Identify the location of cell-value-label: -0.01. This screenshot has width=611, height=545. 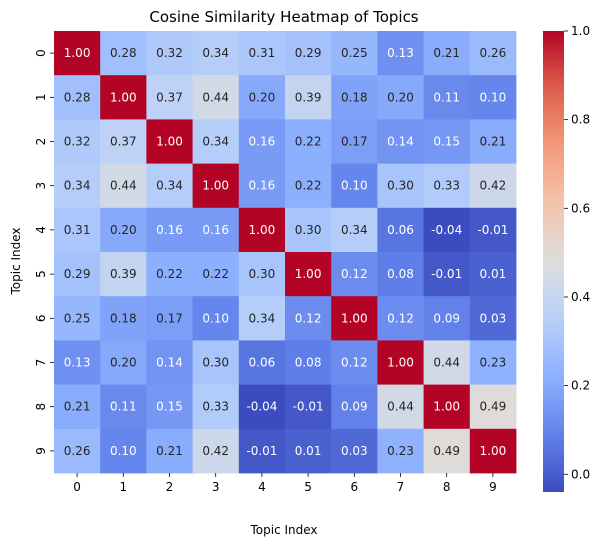
(446, 274).